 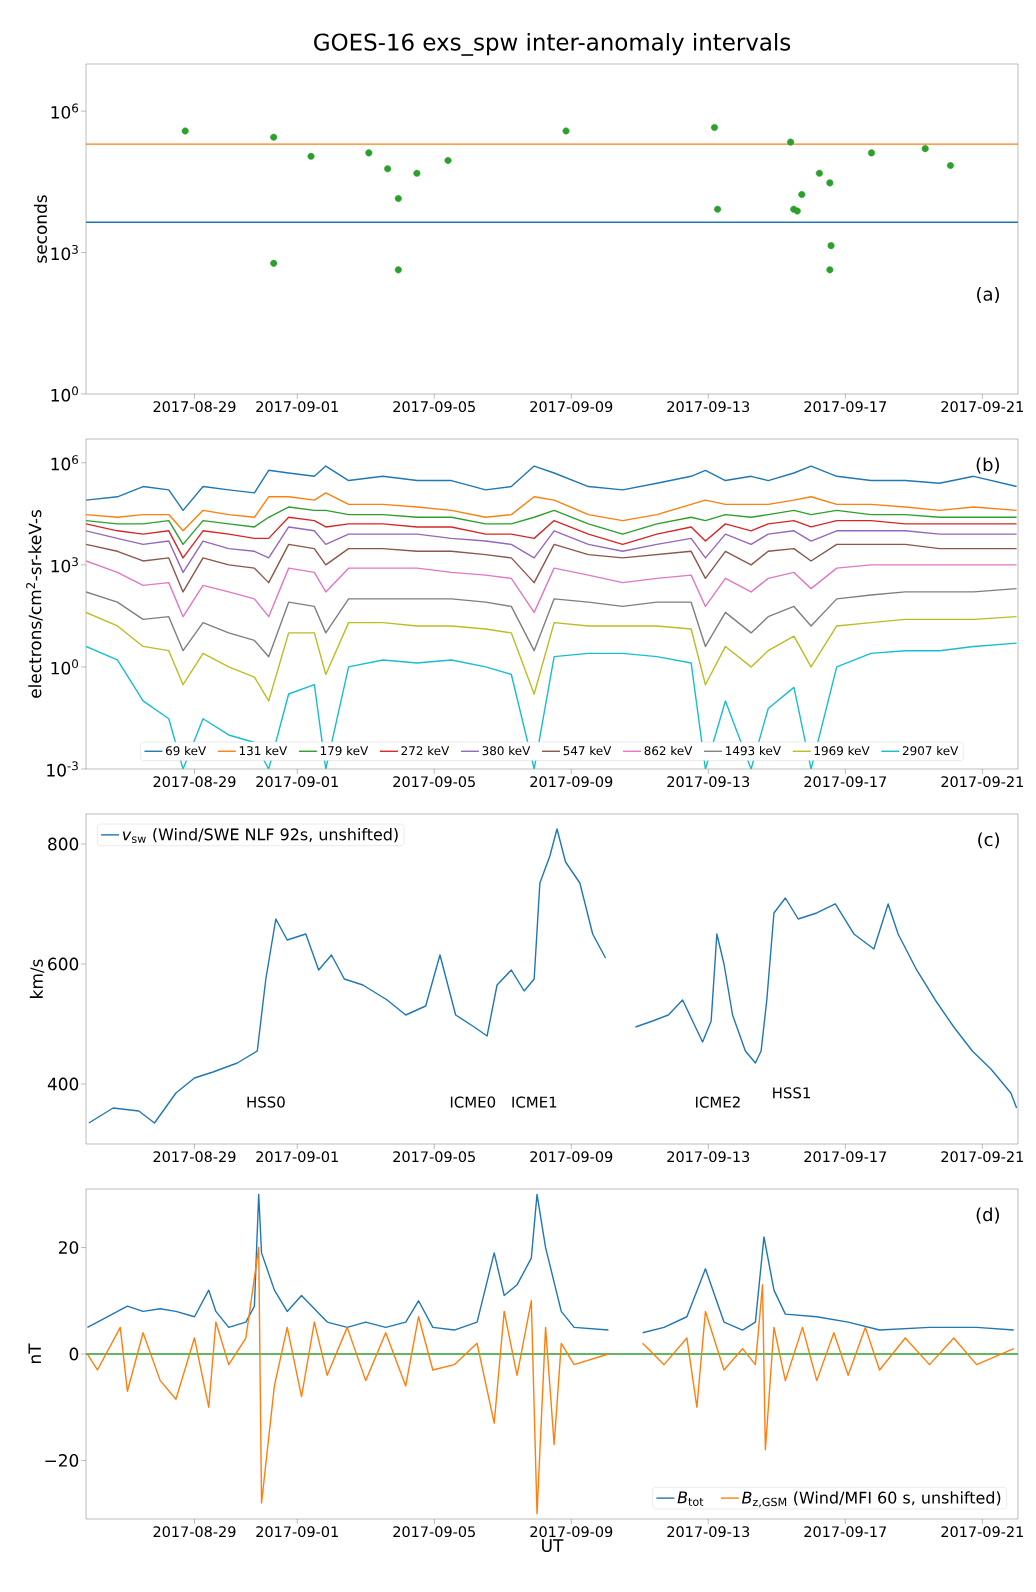 What do you see at coordinates (553, 1545) in the screenshot?
I see `x-axis-title: UT` at bounding box center [553, 1545].